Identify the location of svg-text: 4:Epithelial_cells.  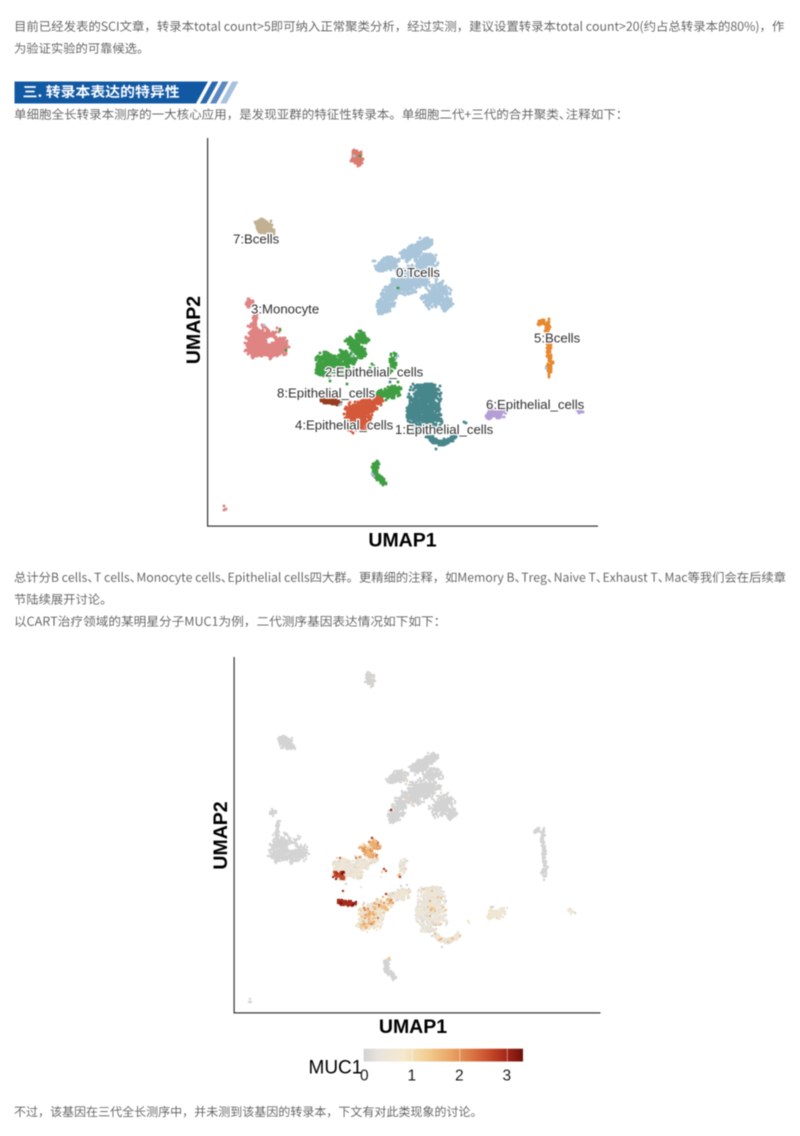
(344, 425).